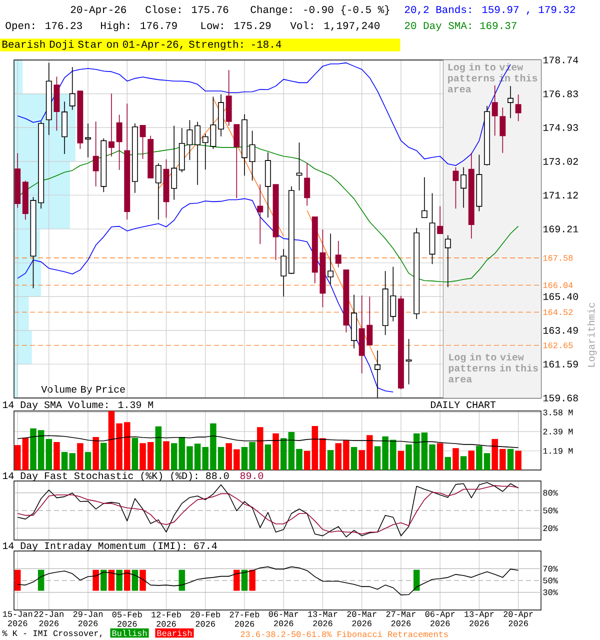  Describe the element at coordinates (560, 94) in the screenshot. I see `y-tick-label: 176.83` at that location.